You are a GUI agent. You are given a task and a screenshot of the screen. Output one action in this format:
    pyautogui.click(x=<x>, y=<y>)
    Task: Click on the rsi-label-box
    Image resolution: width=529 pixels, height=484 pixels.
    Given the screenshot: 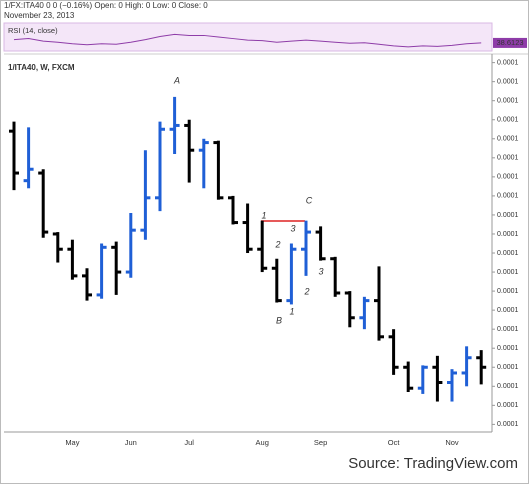 What is the action you would take?
    pyautogui.click(x=510, y=42)
    